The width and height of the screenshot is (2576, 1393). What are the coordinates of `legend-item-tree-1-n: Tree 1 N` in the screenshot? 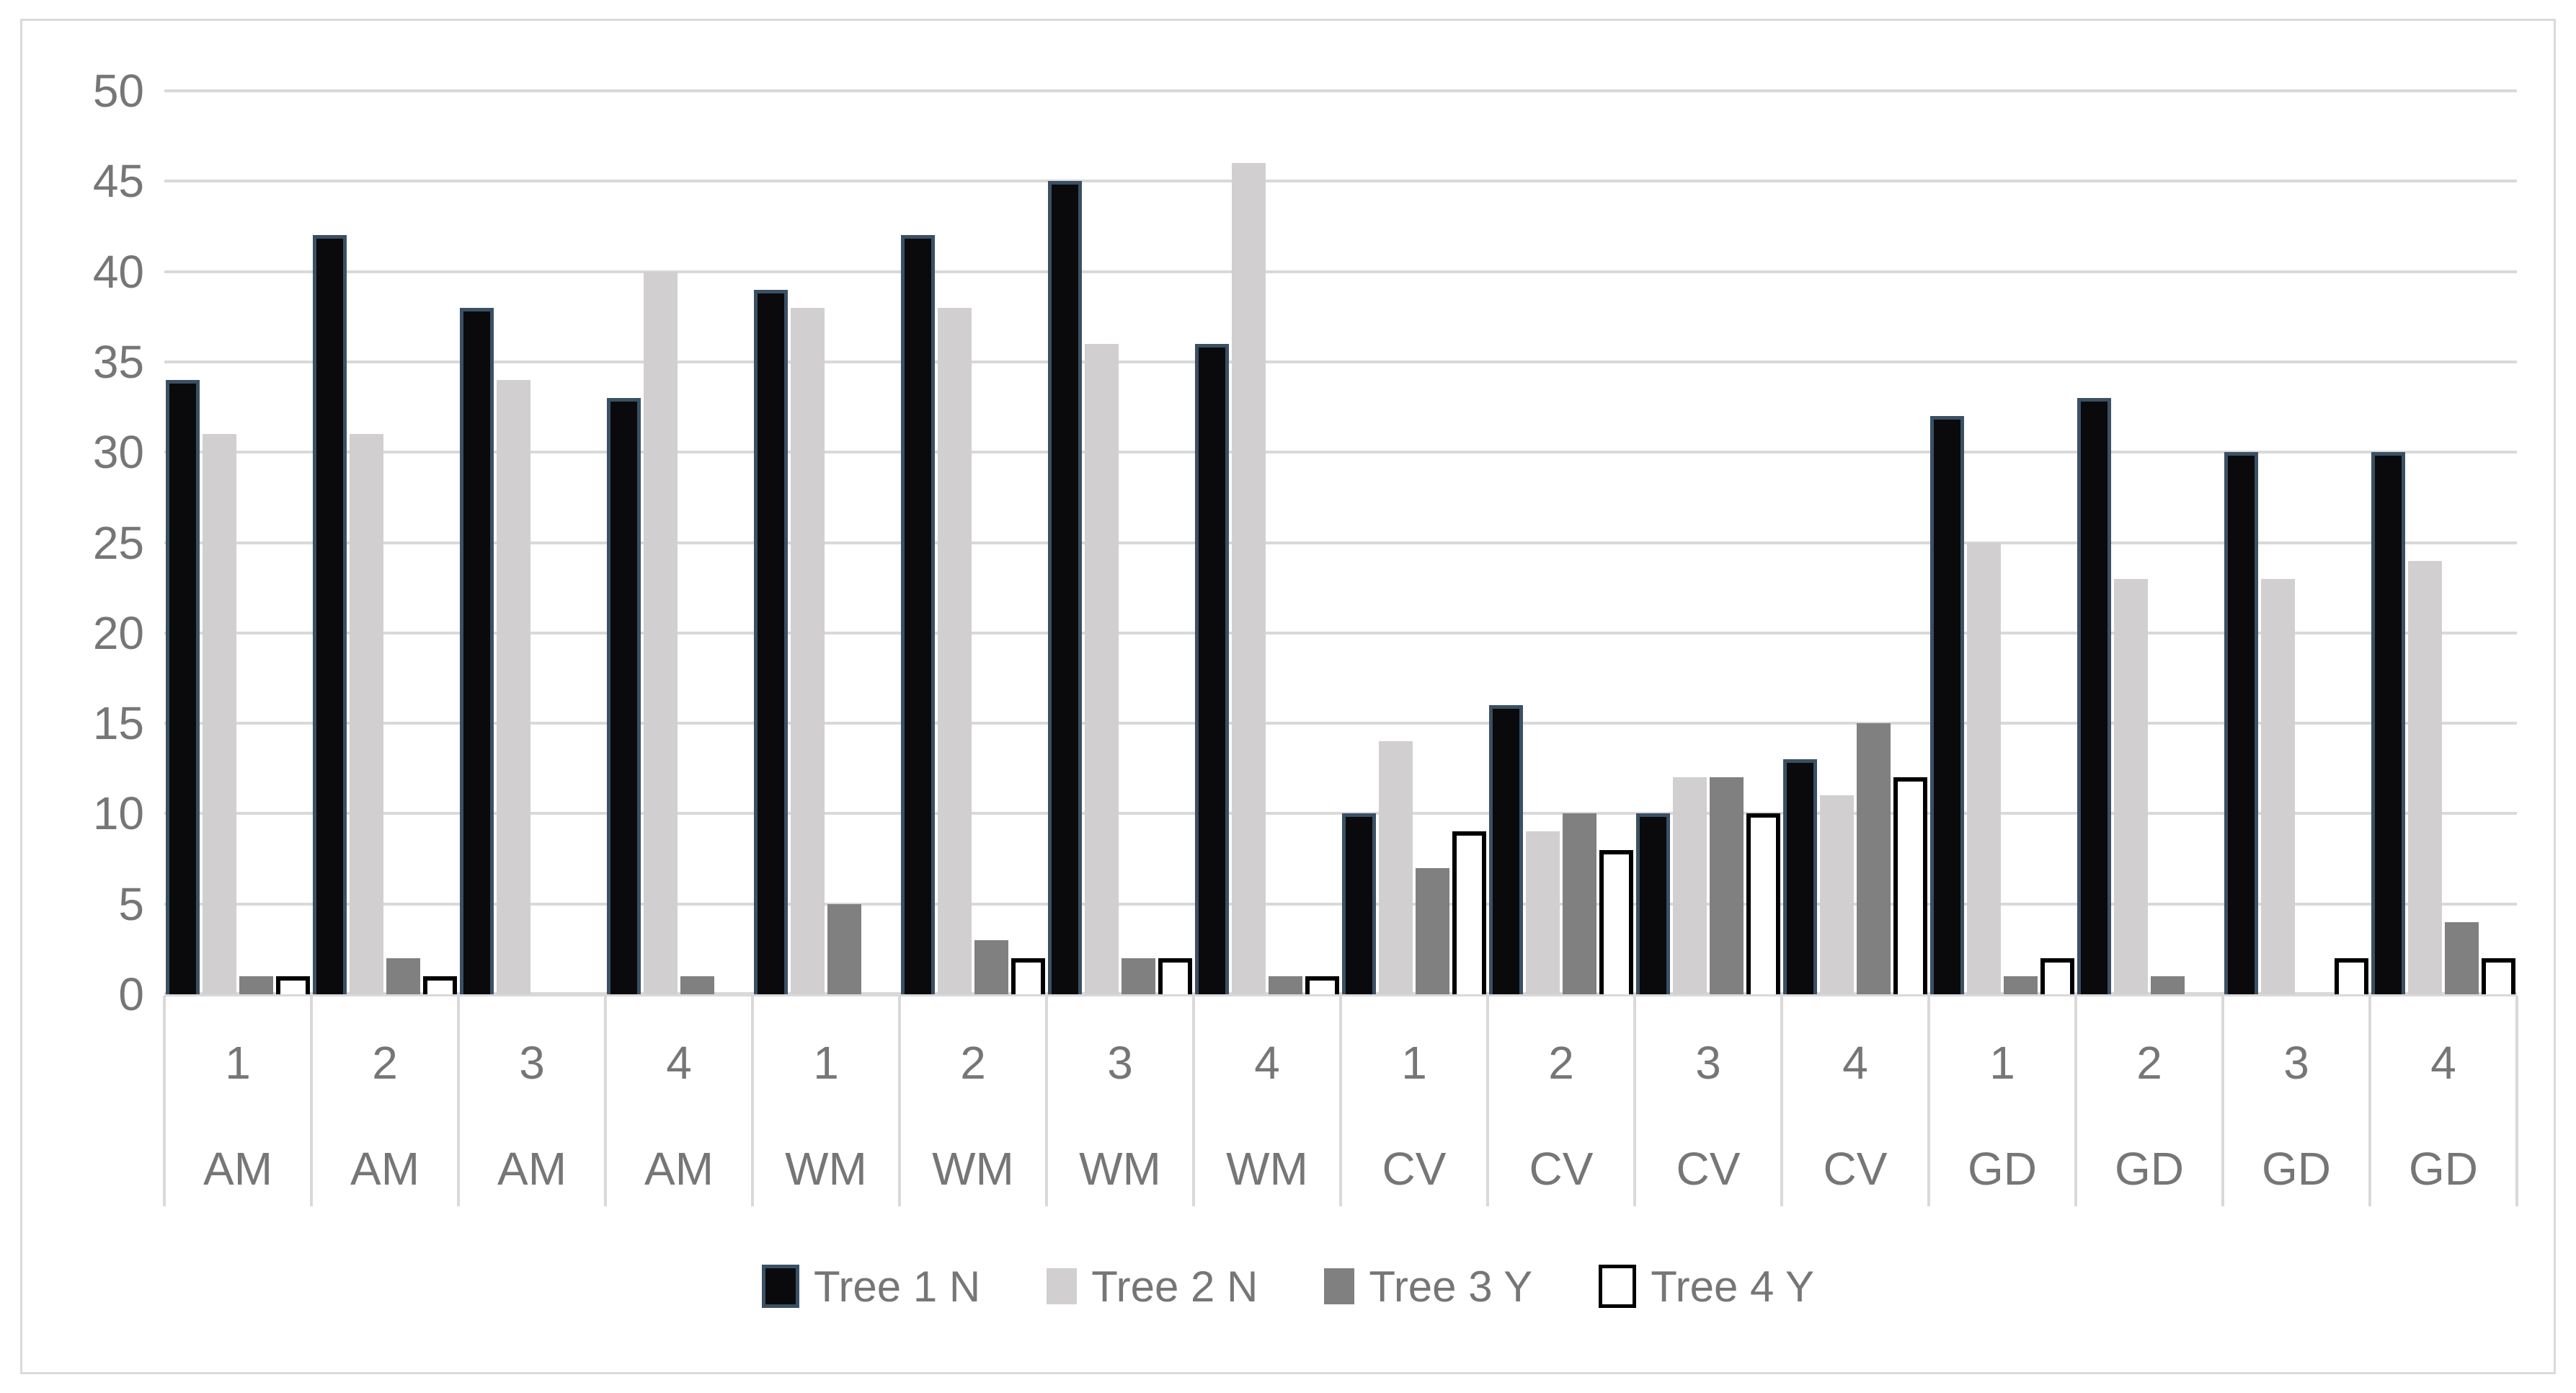 It's located at (871, 1287).